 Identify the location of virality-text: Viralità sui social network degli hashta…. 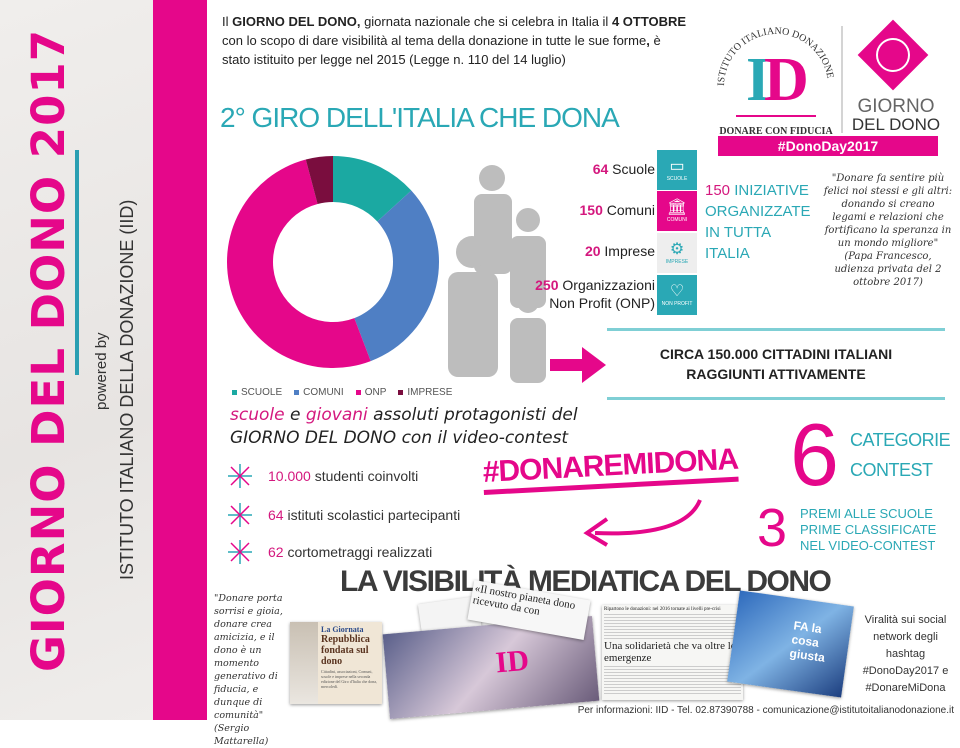
(905, 654).